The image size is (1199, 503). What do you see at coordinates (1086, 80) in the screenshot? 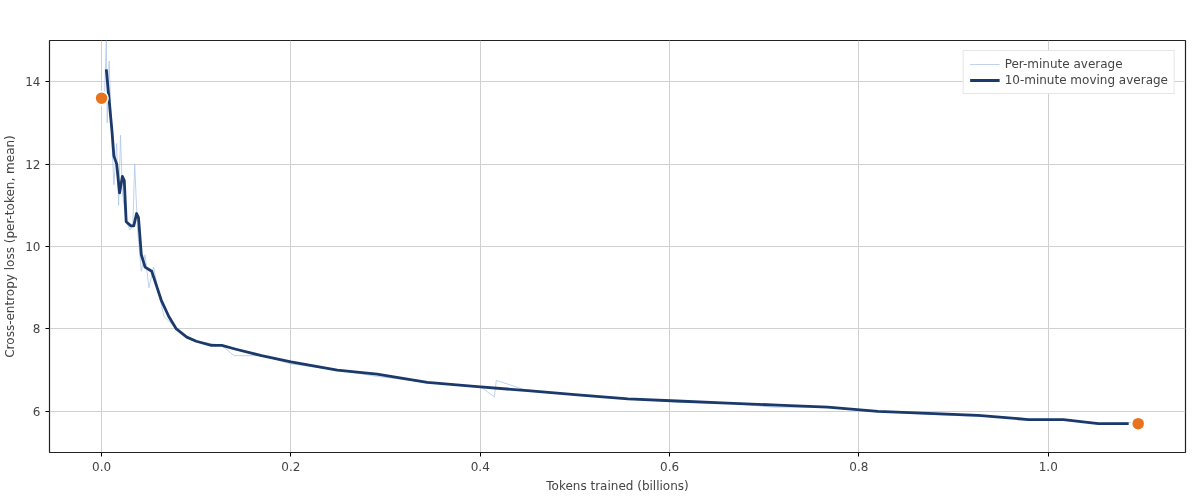
I see `legend-label: 10-minute moving average` at bounding box center [1086, 80].